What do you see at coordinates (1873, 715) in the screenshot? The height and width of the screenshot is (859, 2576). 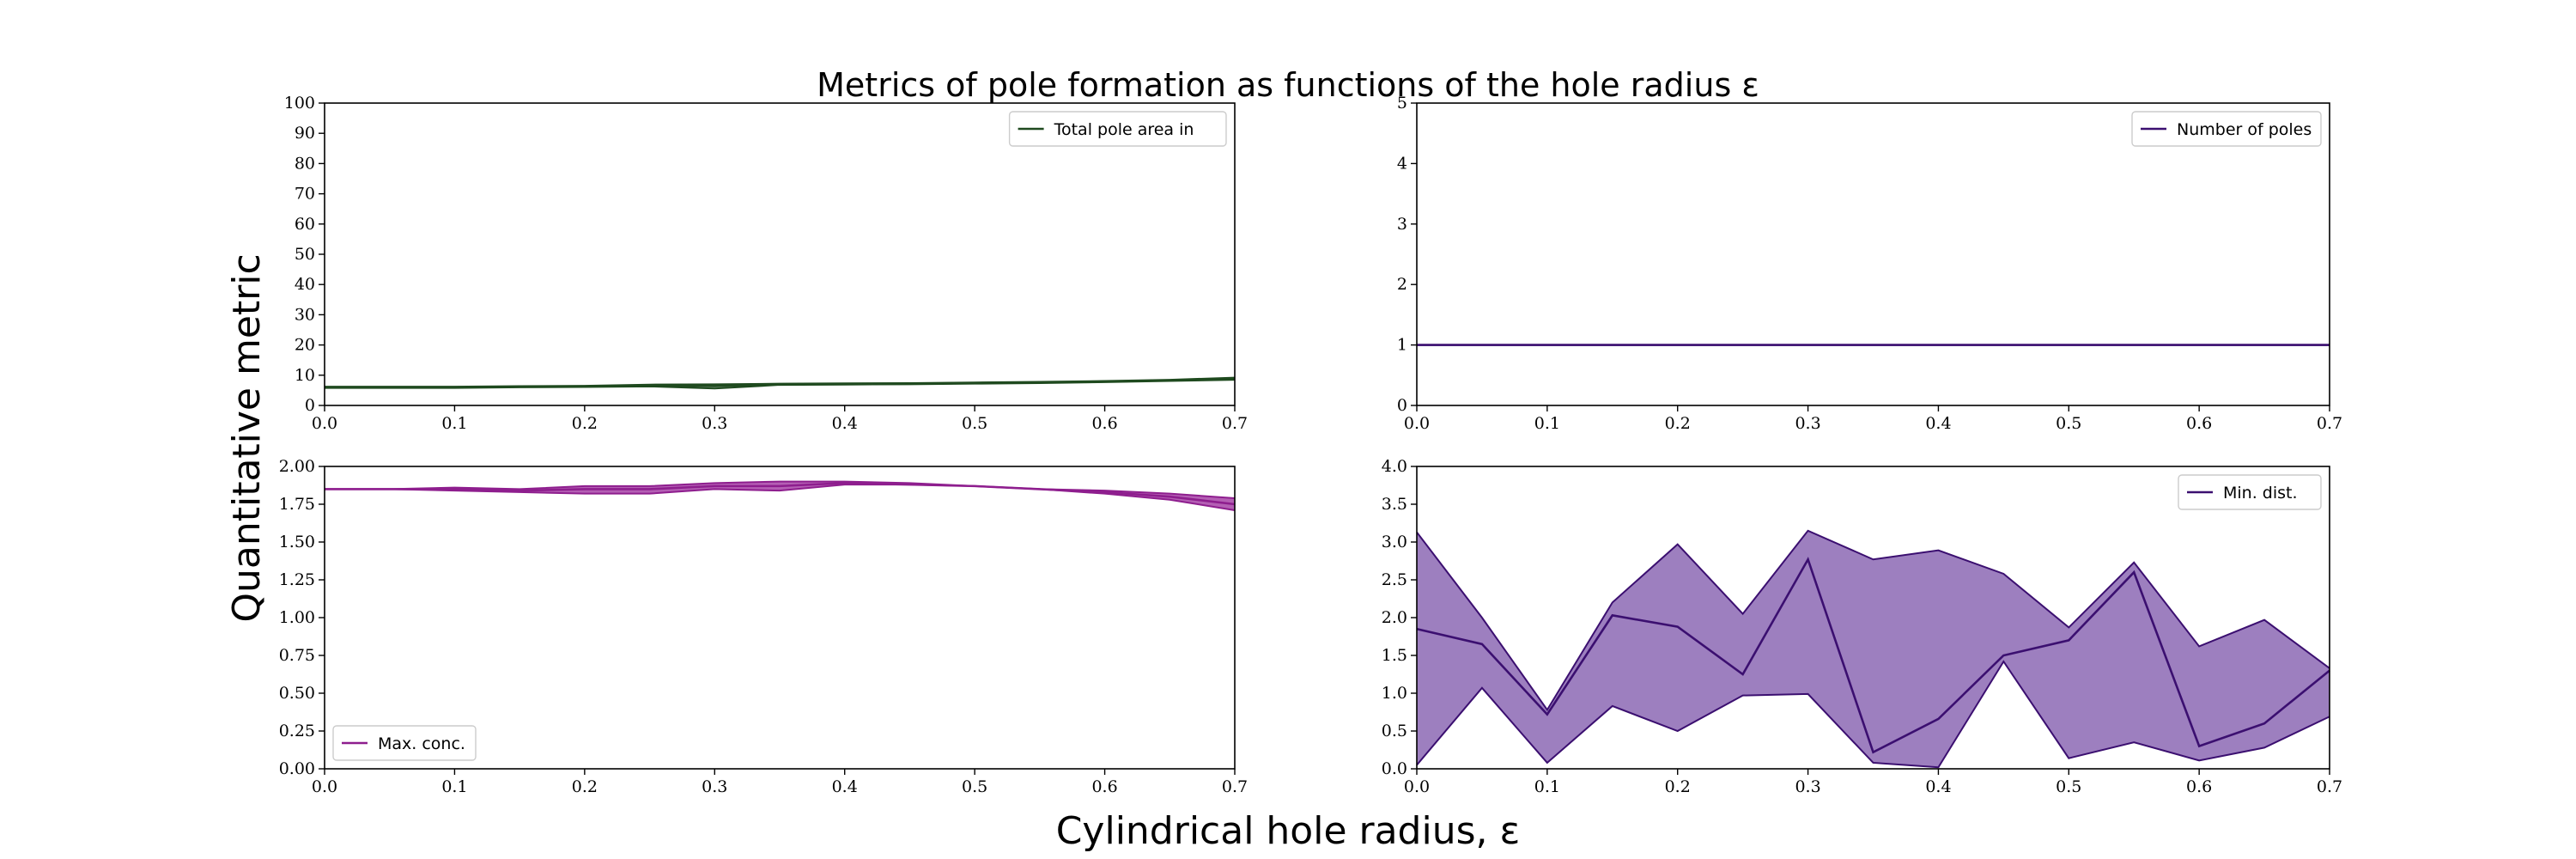 I see `series-lower-line` at bounding box center [1873, 715].